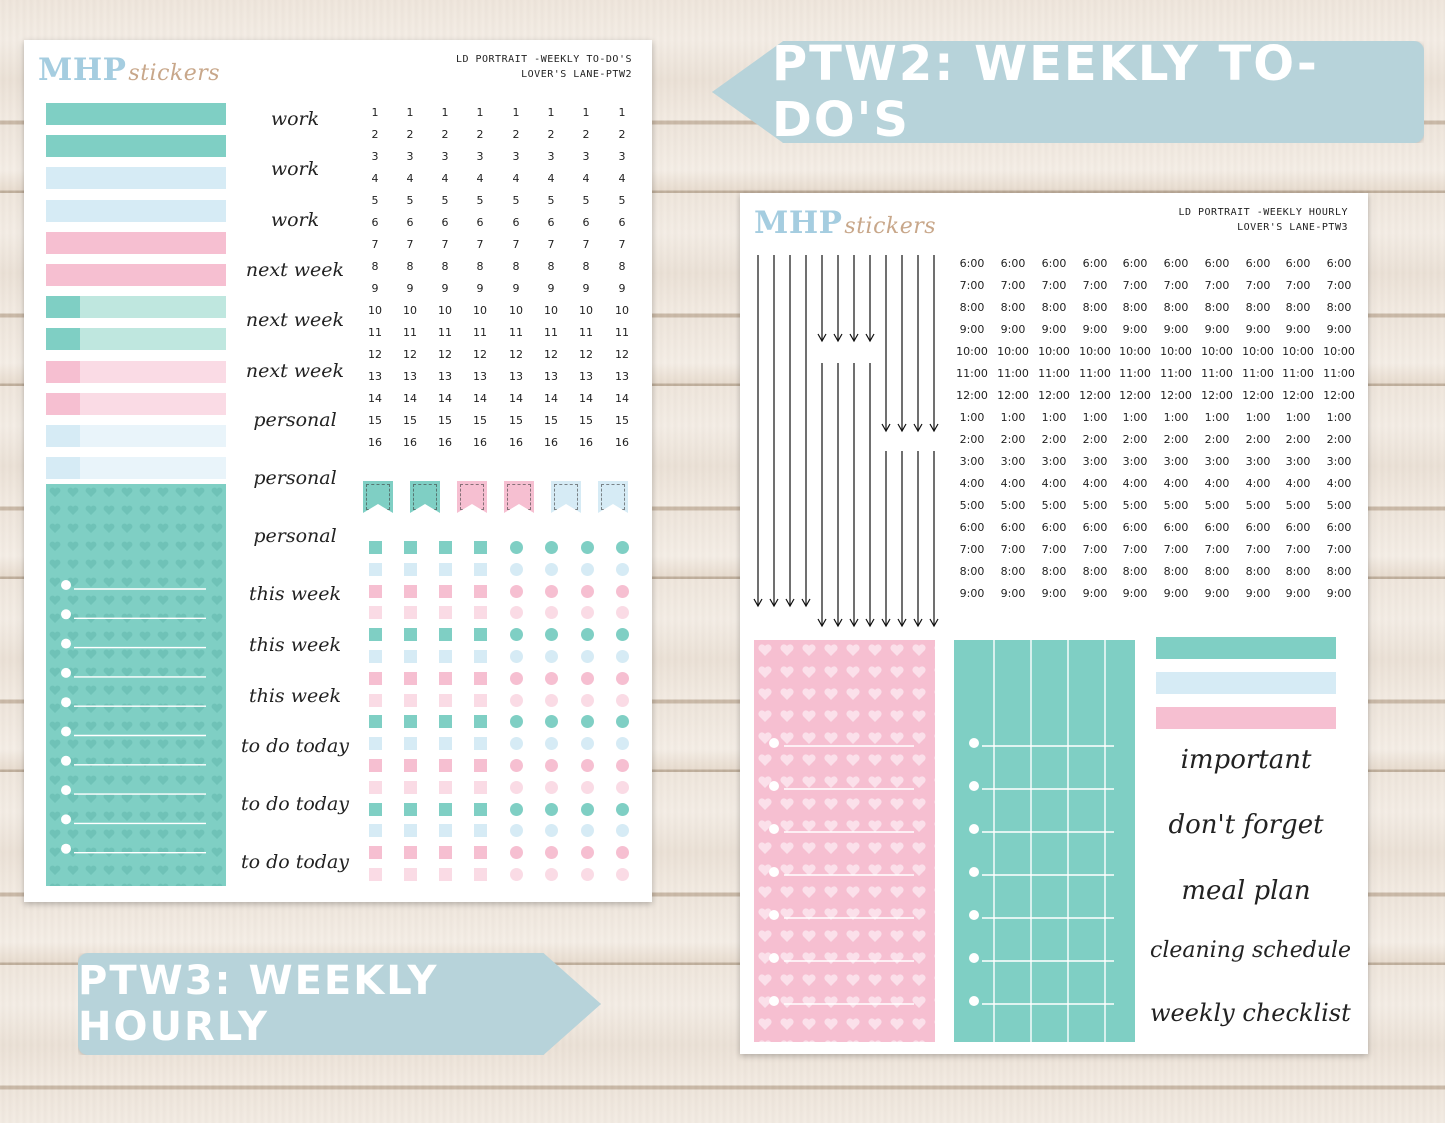  I want to click on number-sticker: 11, so click(516, 332).